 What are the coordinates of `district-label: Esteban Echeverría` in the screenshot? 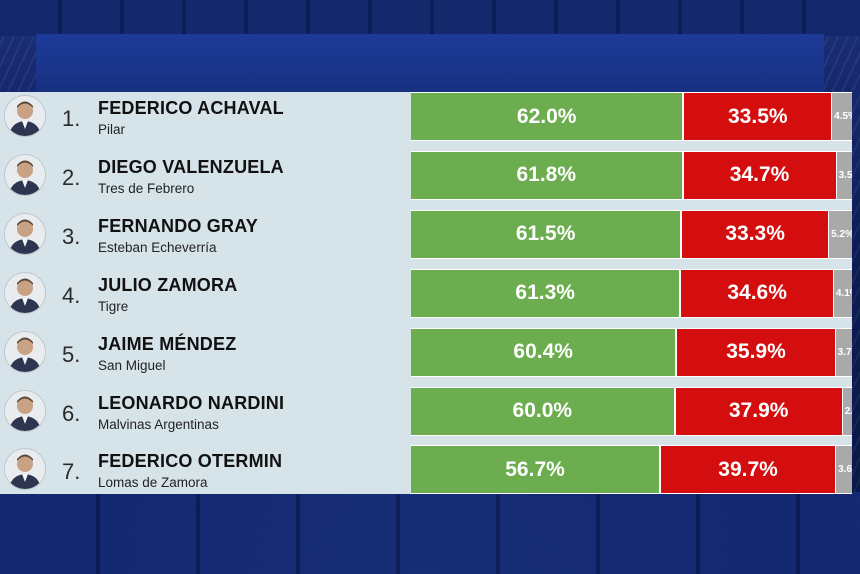 It's located at (157, 247).